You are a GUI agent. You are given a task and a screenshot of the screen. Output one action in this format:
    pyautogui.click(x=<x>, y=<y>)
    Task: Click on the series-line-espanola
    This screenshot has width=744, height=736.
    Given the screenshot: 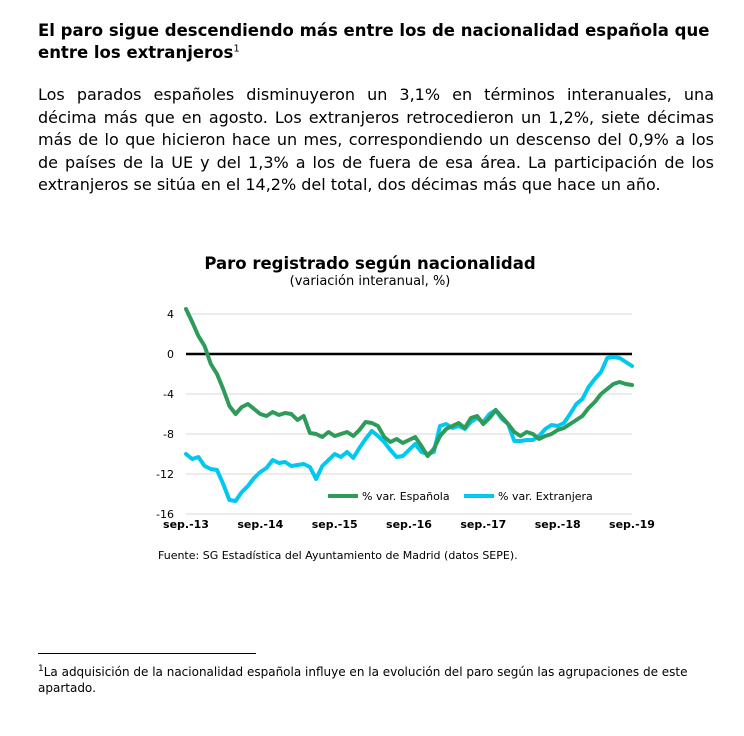 What is the action you would take?
    pyautogui.click(x=409, y=382)
    